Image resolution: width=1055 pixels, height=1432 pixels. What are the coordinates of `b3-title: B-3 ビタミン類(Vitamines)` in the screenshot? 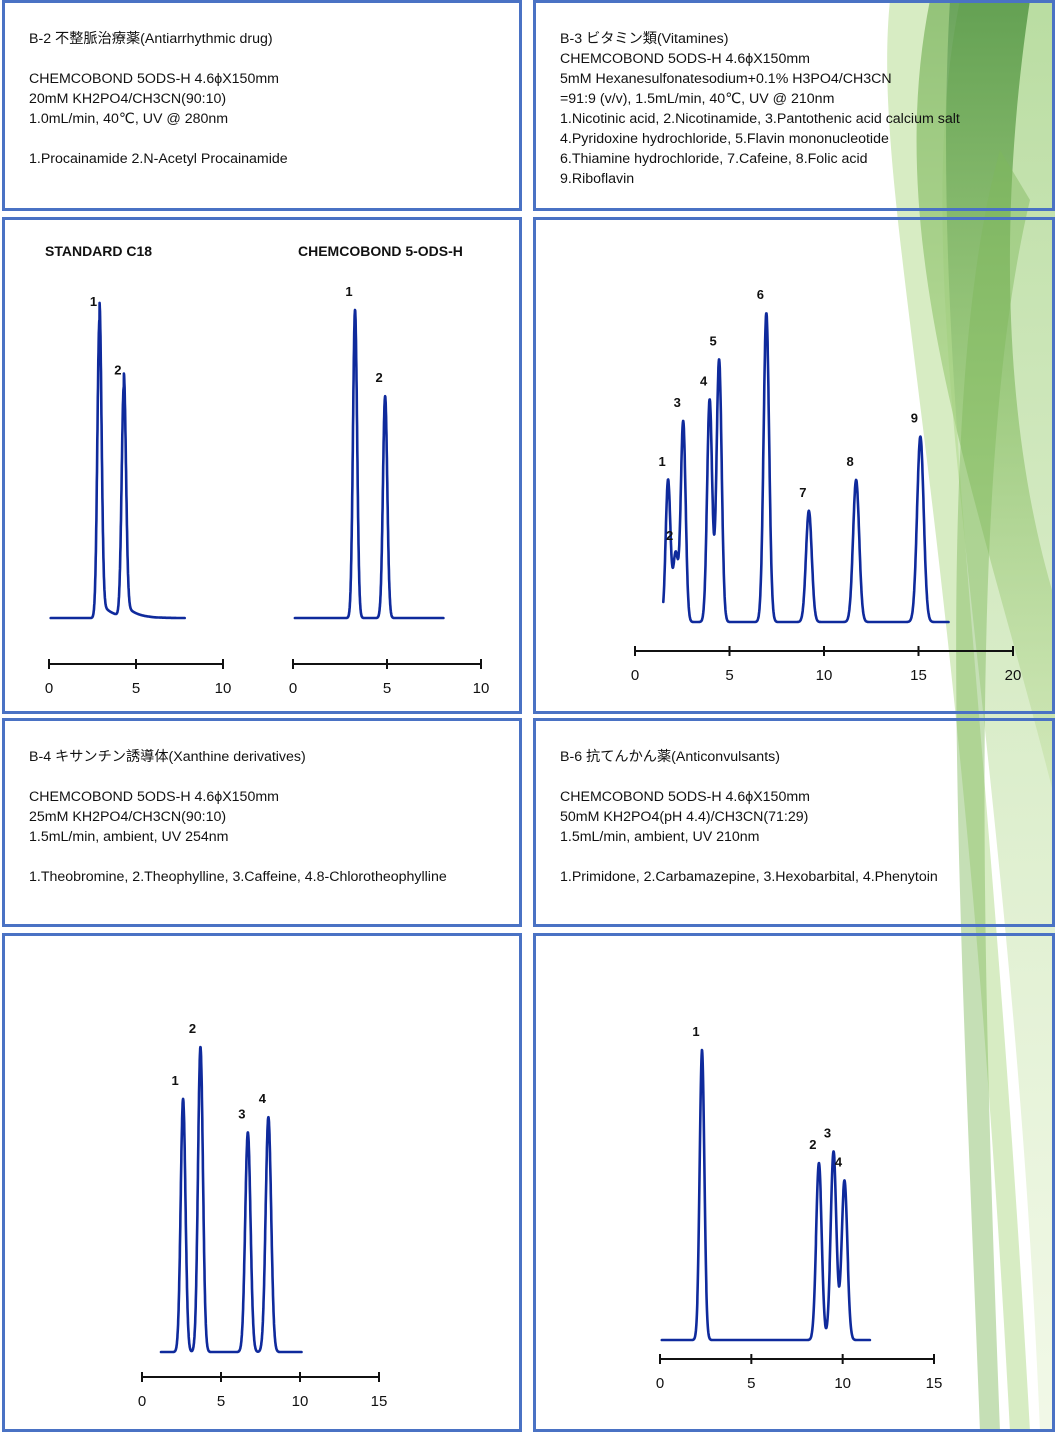 It's located at (644, 39).